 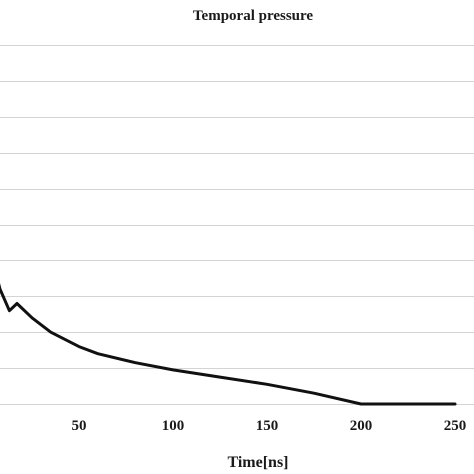 I want to click on x-tick-label-200: 200, so click(x=361, y=426).